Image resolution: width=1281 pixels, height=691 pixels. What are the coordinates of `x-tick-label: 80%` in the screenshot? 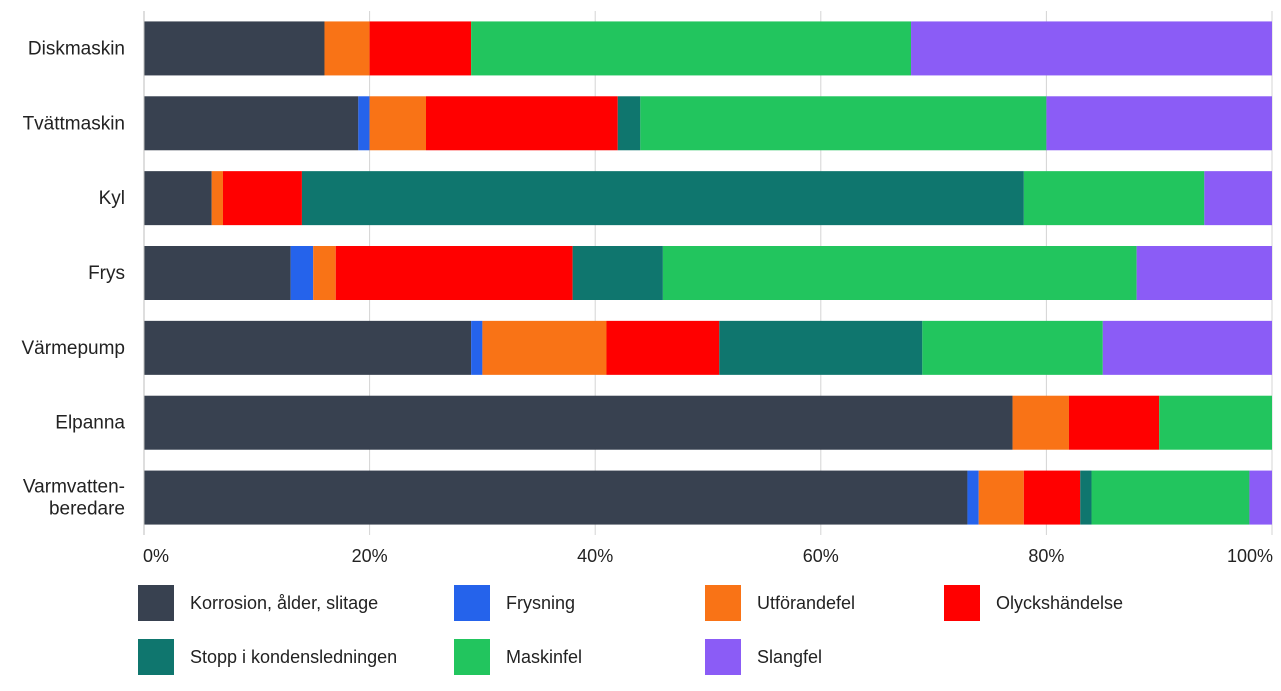 It's located at (1046, 556).